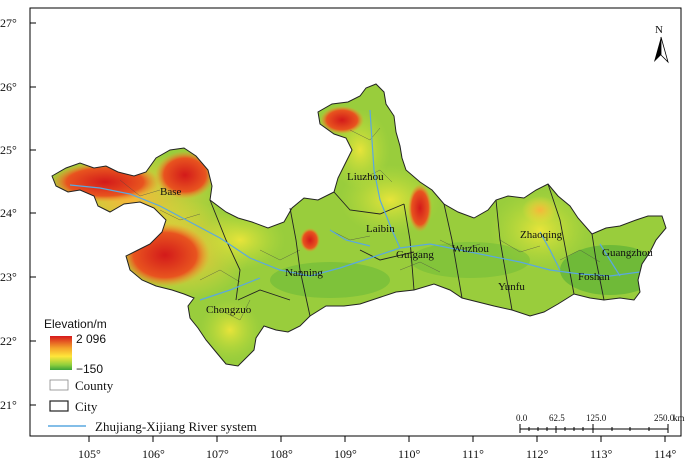 The width and height of the screenshot is (700, 465). I want to click on legend-county-label: County, so click(94, 385).